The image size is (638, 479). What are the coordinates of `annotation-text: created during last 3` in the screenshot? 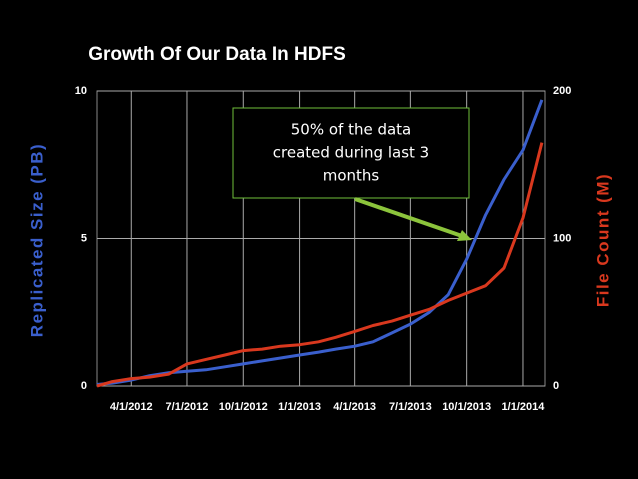 It's located at (351, 153).